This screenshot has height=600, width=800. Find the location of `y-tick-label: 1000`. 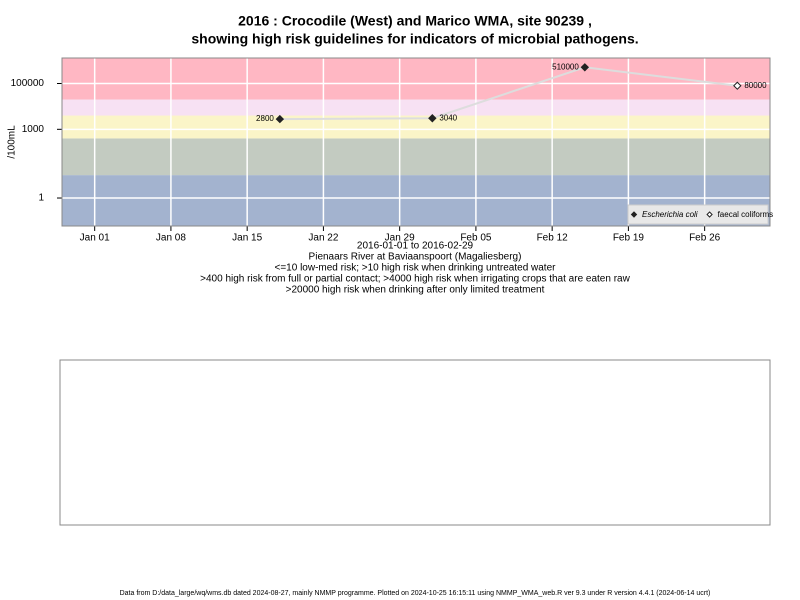

y-tick-label: 1000 is located at coordinates (33, 129).